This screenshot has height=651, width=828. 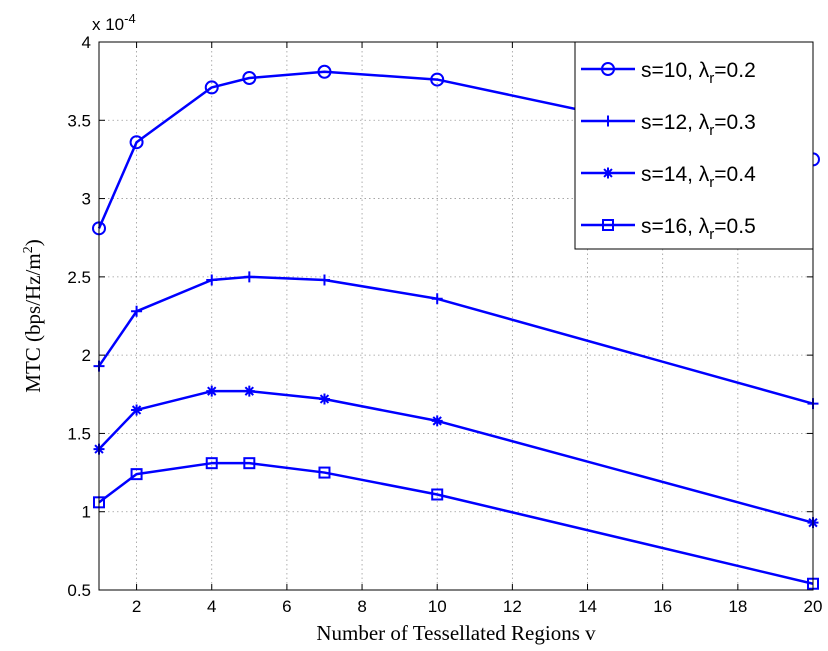 I want to click on y-axis-label: MTC (bps/Hz/m2), so click(x=33, y=315).